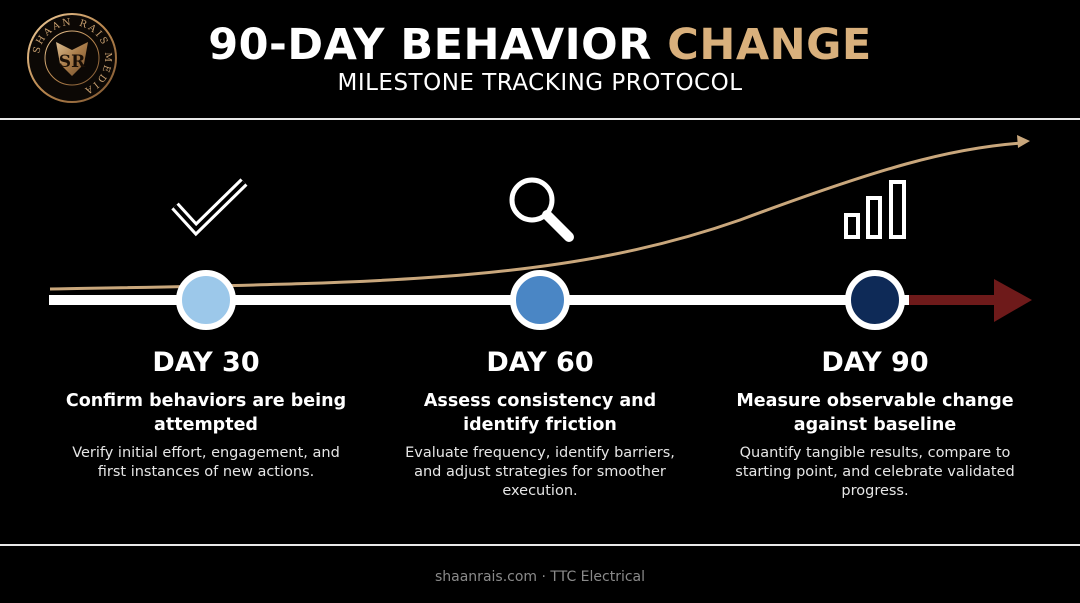  Describe the element at coordinates (206, 413) in the screenshot. I see `milestone-headline-30: Confirm behaviors are being attempted` at that location.